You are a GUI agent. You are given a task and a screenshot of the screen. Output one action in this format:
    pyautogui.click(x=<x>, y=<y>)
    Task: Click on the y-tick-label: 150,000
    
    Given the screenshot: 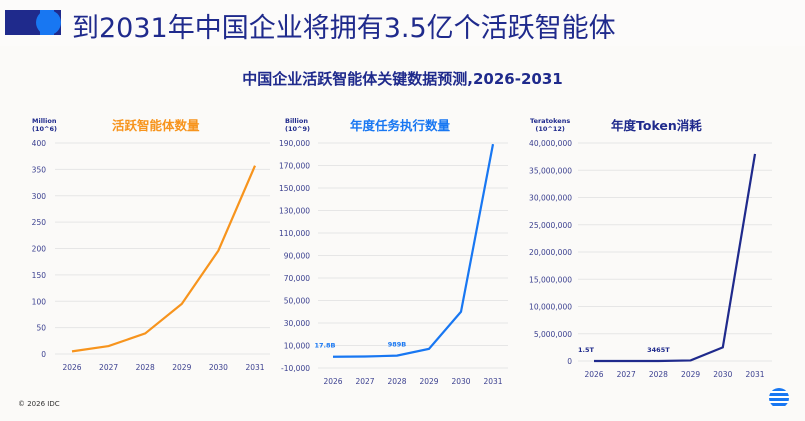 What is the action you would take?
    pyautogui.click(x=294, y=188)
    